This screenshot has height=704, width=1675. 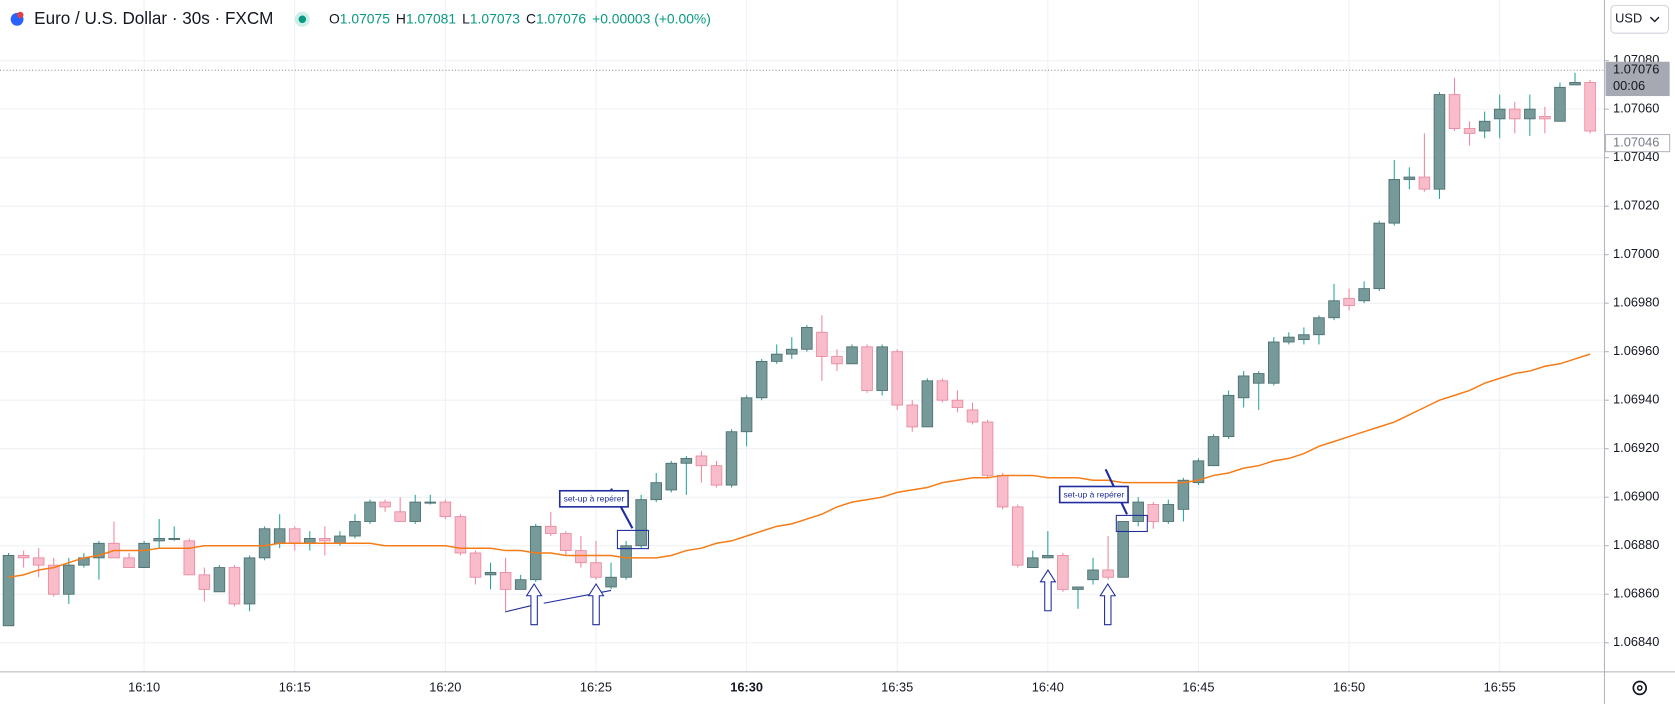 What do you see at coordinates (1500, 686) in the screenshot?
I see `x-tick-label: 16:55` at bounding box center [1500, 686].